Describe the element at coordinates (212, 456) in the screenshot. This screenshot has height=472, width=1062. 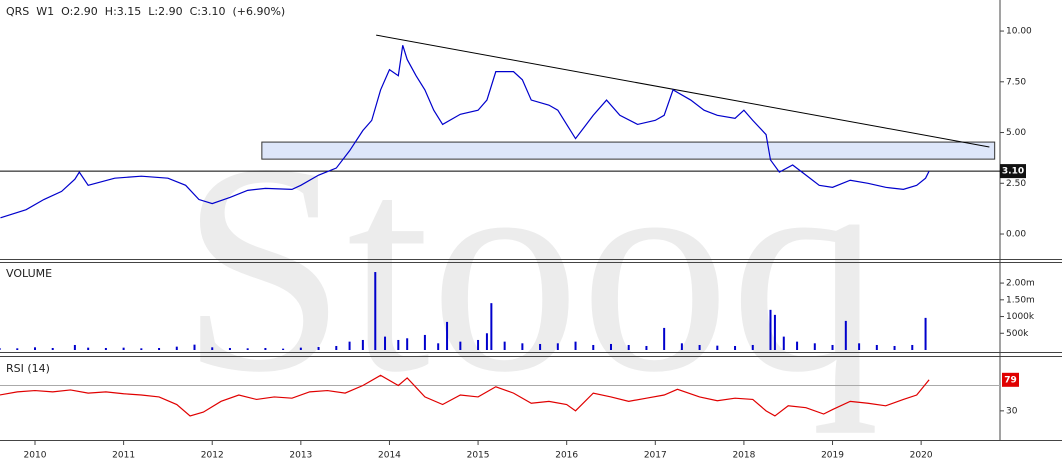
I see `x-tick-label: 2012` at that location.